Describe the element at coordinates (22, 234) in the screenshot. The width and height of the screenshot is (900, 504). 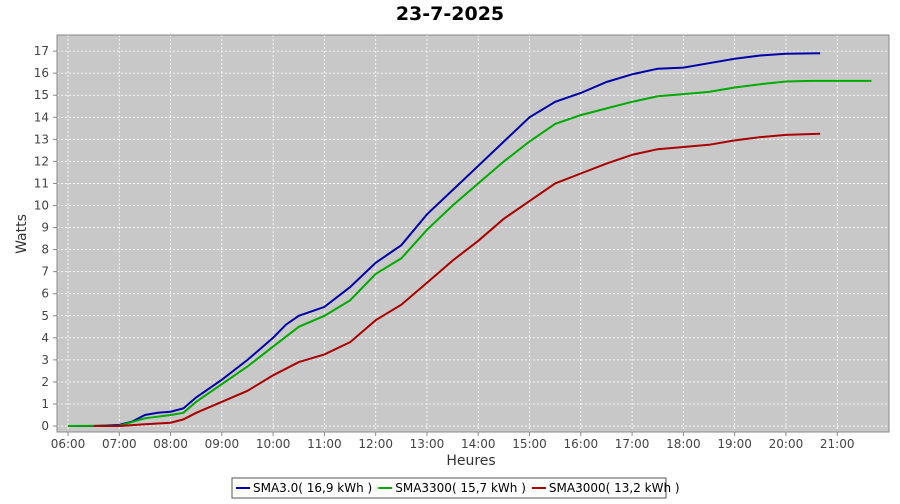
I see `y-axis-label: Watts` at that location.